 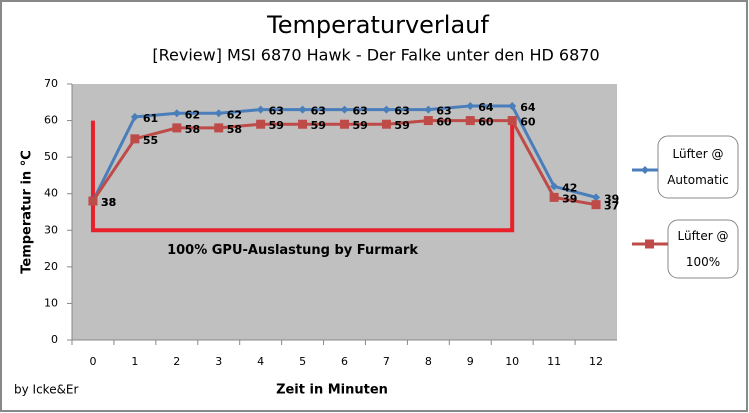 I want to click on y-tick-label: 60, so click(x=51, y=120).